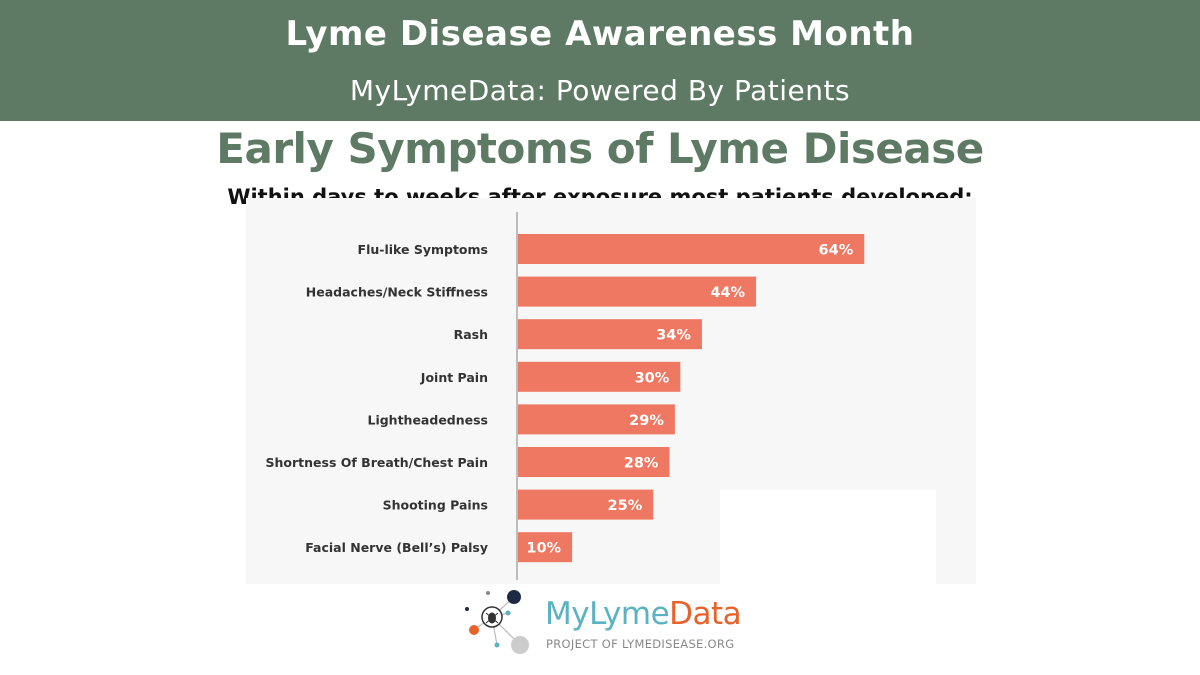  What do you see at coordinates (646, 421) in the screenshot?
I see `value-label: 29%` at bounding box center [646, 421].